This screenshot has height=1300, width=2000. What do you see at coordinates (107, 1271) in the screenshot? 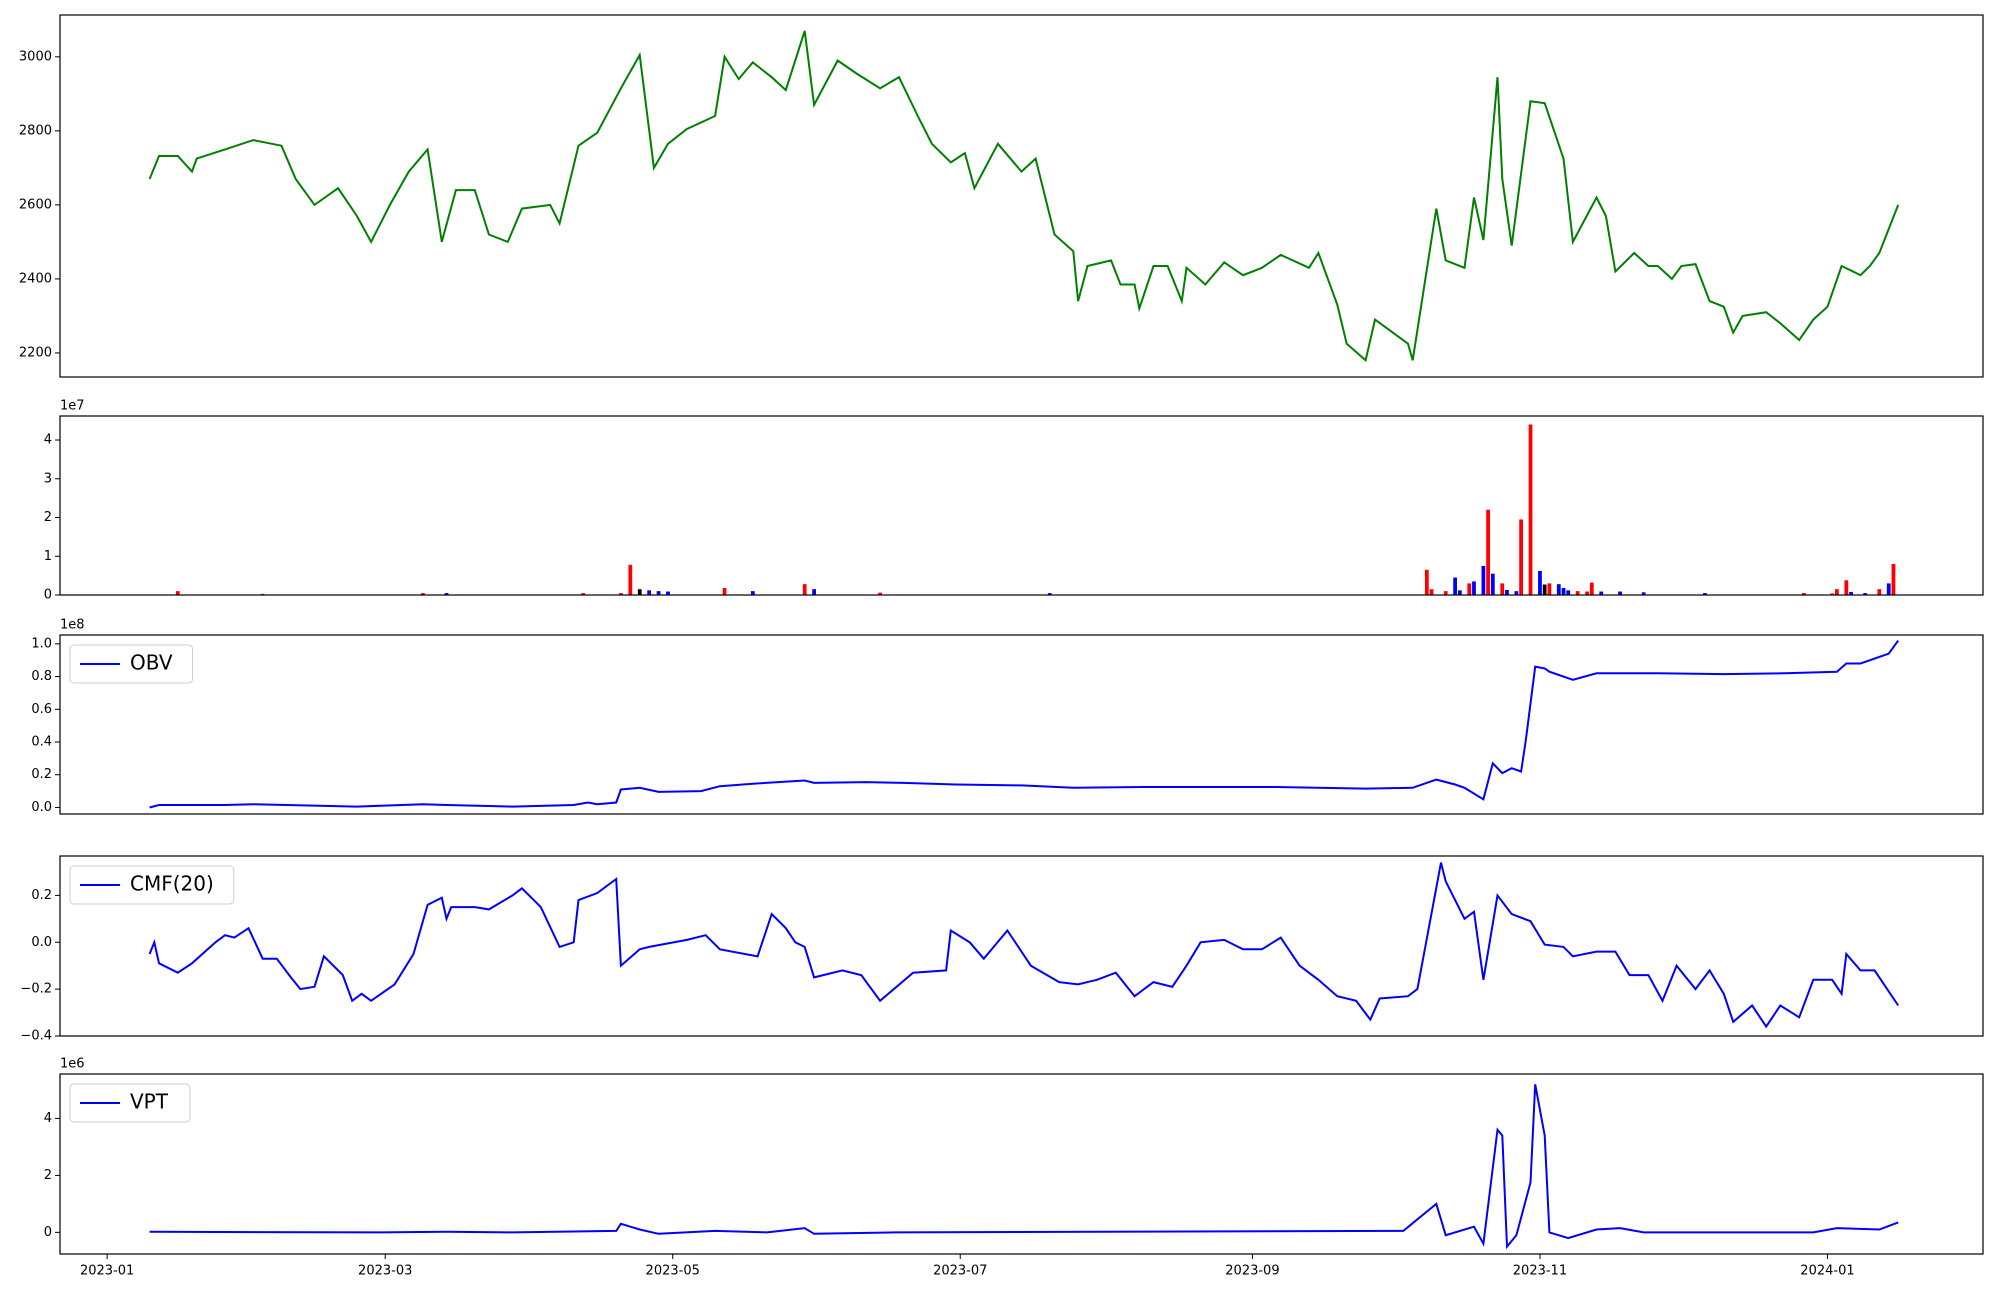
I see `x-tick-label: 2023-01` at bounding box center [107, 1271].